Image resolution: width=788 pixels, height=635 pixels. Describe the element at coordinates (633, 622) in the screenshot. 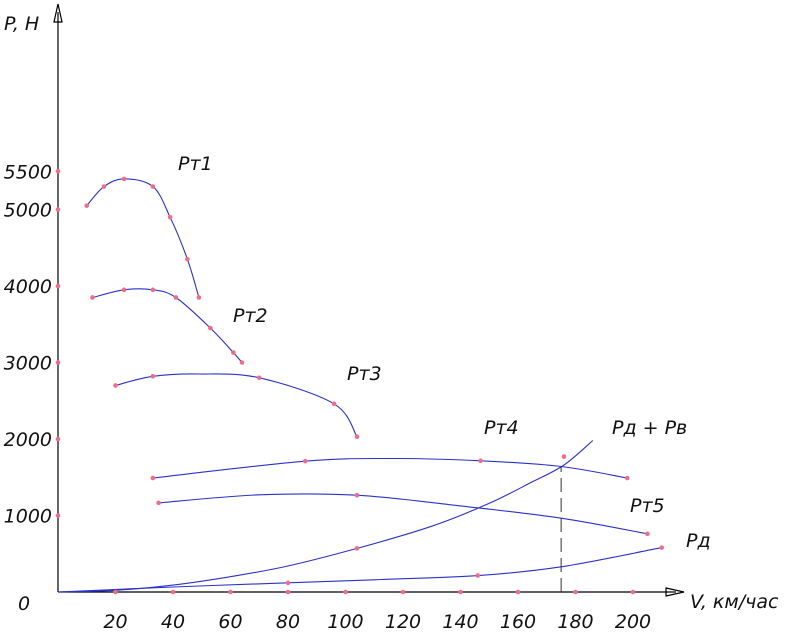

I see `x-tick-label: 200` at that location.